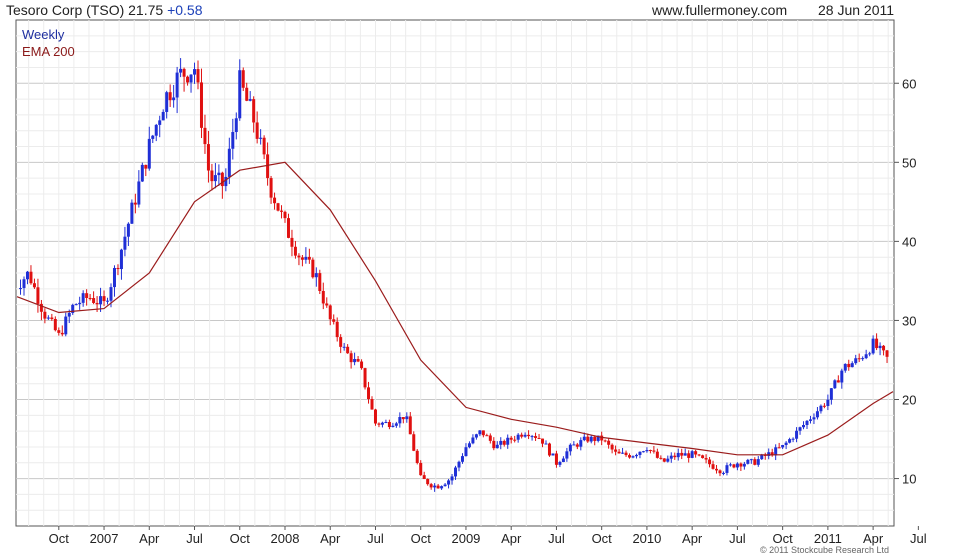 This screenshot has width=980, height=560. What do you see at coordinates (104, 10) in the screenshot?
I see `chart-header-title: Tesoro Corp (TSO) 21.75 +0.58` at bounding box center [104, 10].